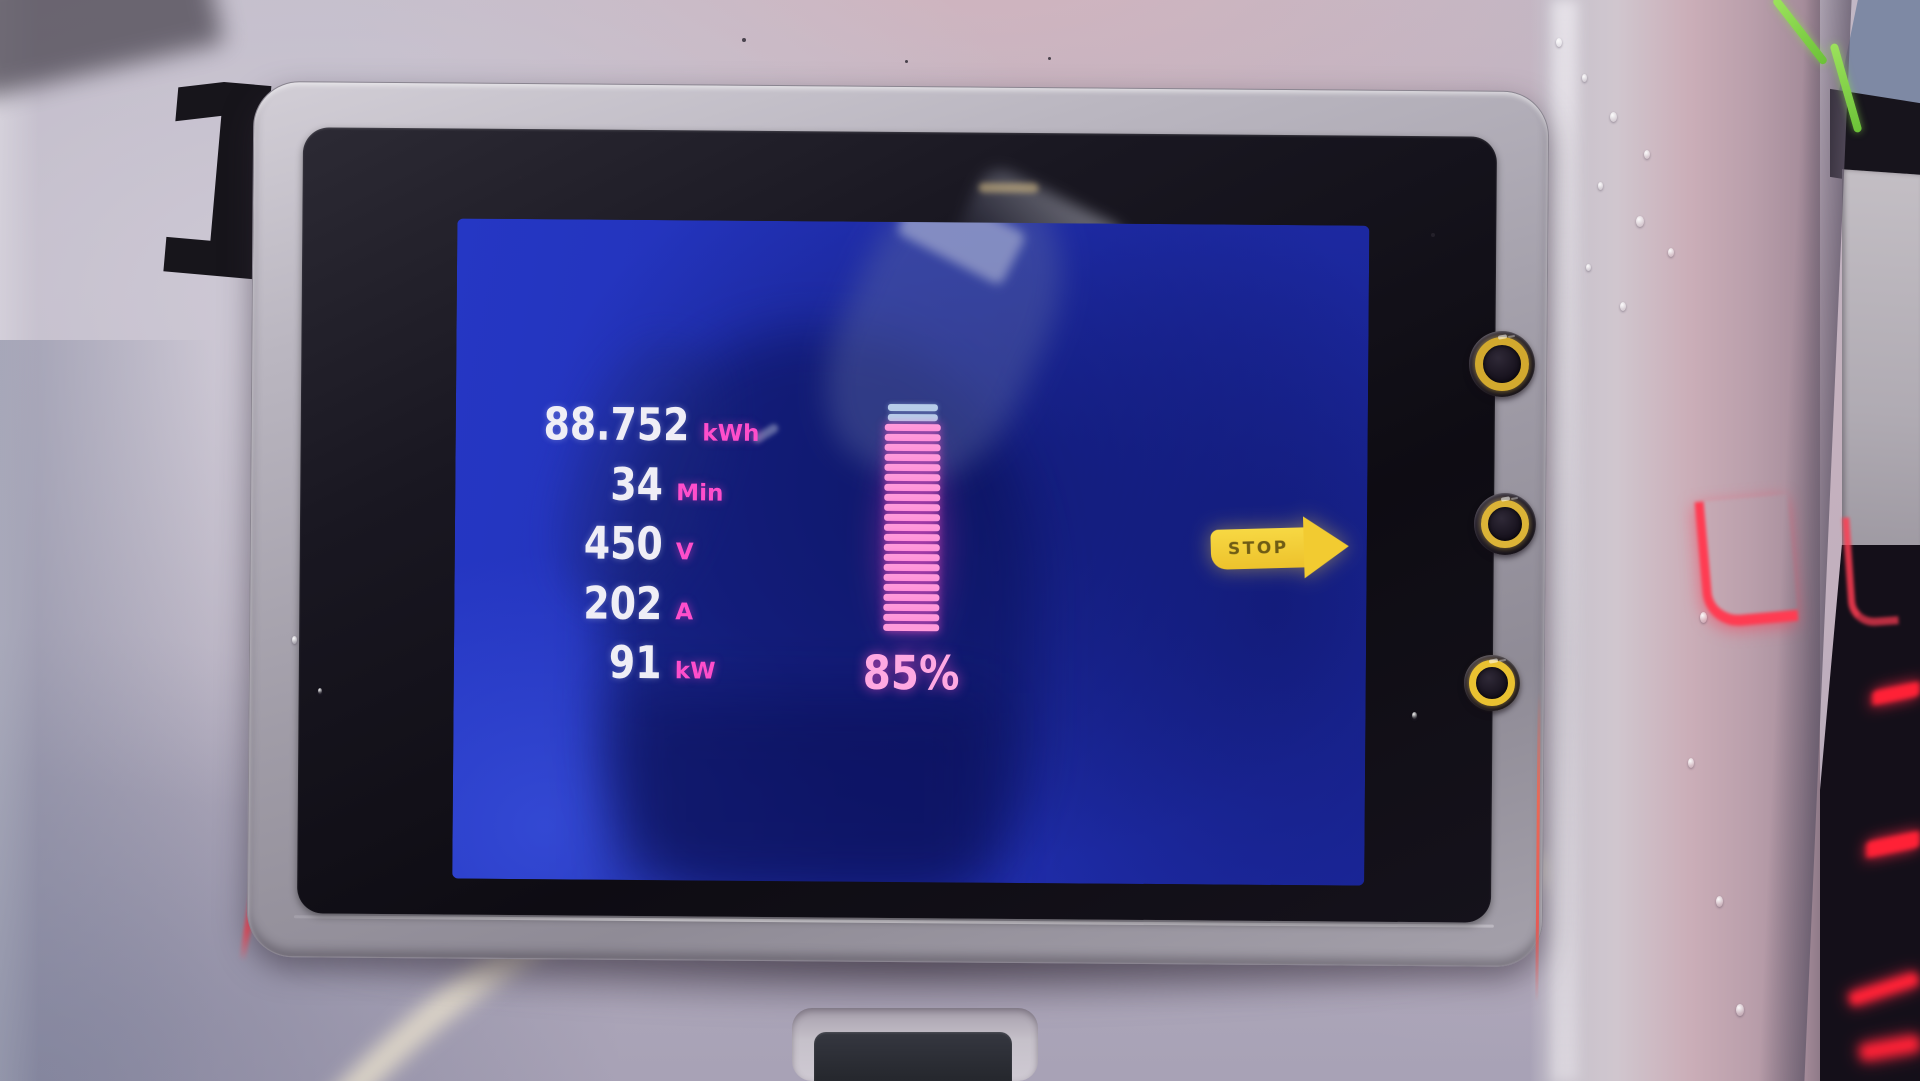 The width and height of the screenshot is (1920, 1081). What do you see at coordinates (1008, 188) in the screenshot?
I see `frame-glint` at bounding box center [1008, 188].